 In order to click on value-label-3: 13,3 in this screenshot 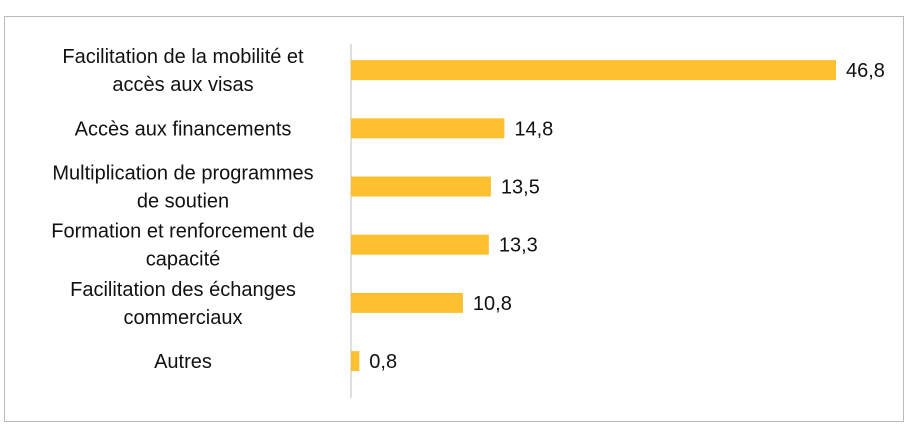, I will do `click(518, 246)`.